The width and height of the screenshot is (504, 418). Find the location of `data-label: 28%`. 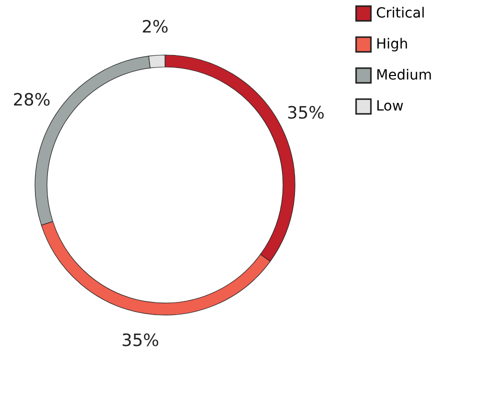

data-label: 28% is located at coordinates (31, 100).